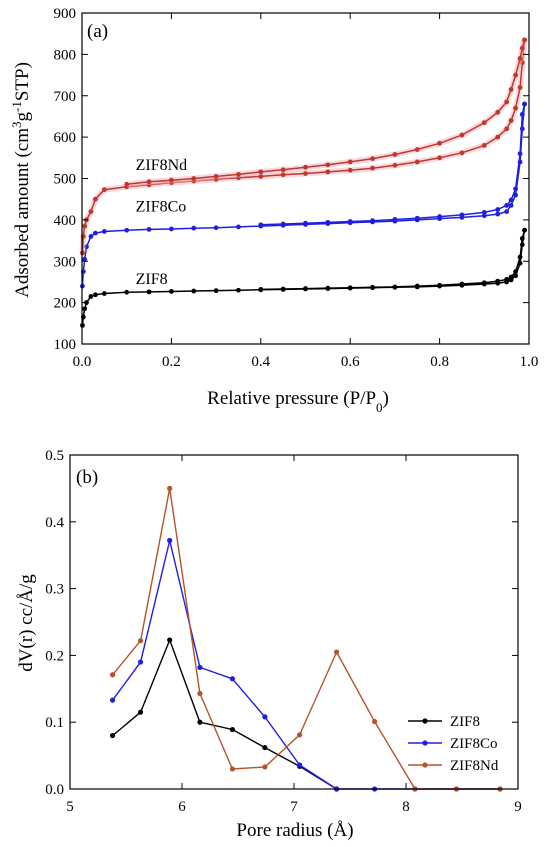 Image resolution: width=550 pixels, height=847 pixels. Describe the element at coordinates (54, 456) in the screenshot. I see `panel-b-y-tick-label: 0.5` at that location.